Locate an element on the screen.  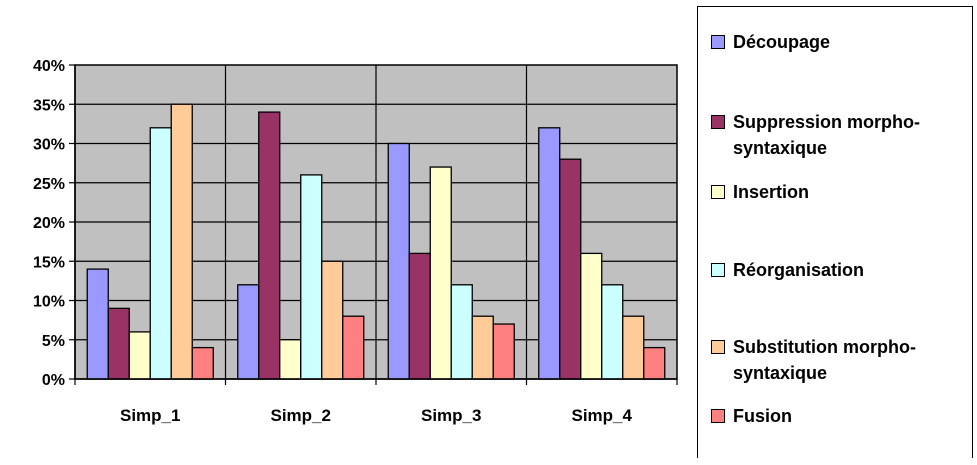
y-tick-label: 15% is located at coordinates (49, 262).